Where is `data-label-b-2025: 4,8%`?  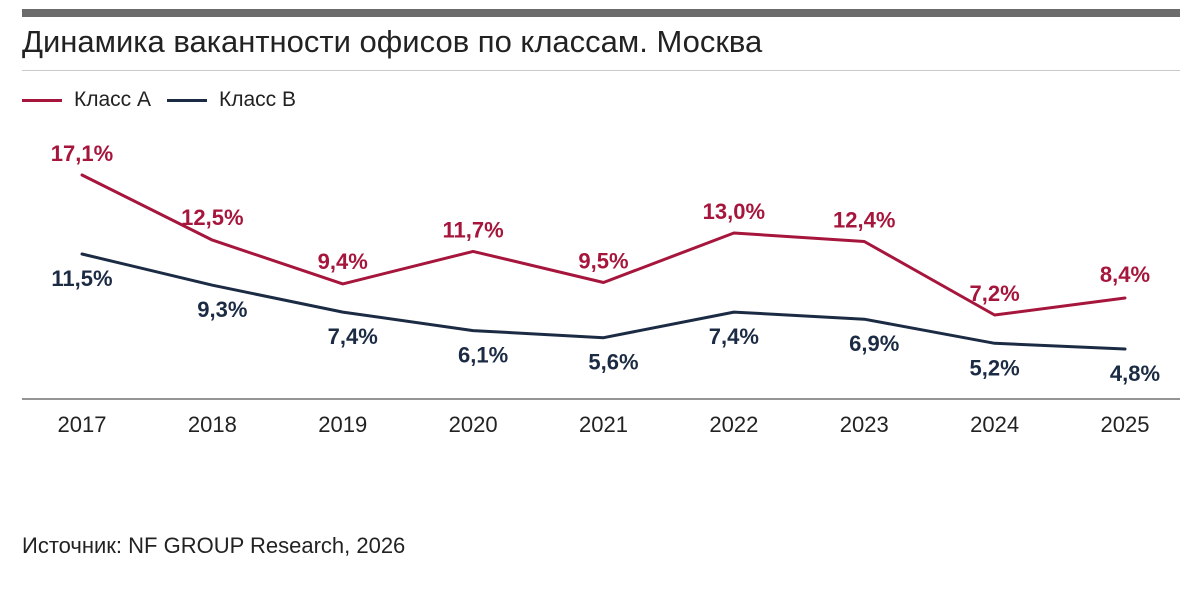 data-label-b-2025: 4,8% is located at coordinates (1135, 373).